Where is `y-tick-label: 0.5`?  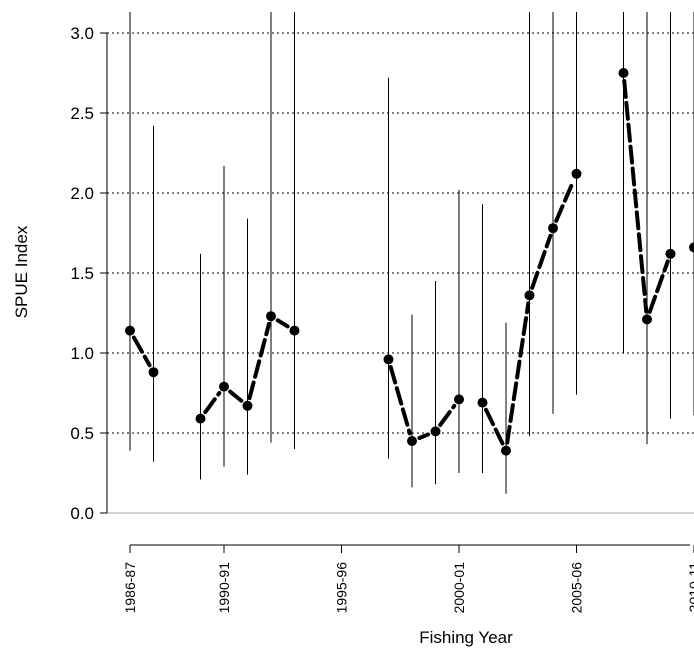
y-tick-label: 0.5 is located at coordinates (82, 433).